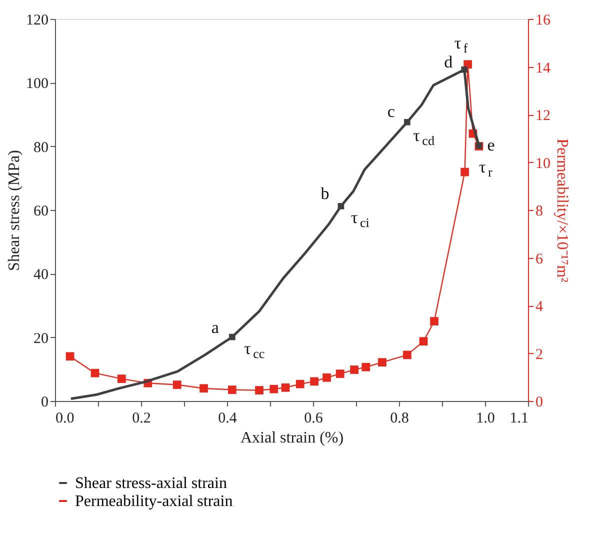 This screenshot has height=537, width=614. What do you see at coordinates (151, 483) in the screenshot?
I see `legend-label: Shear stress-axial strain` at bounding box center [151, 483].